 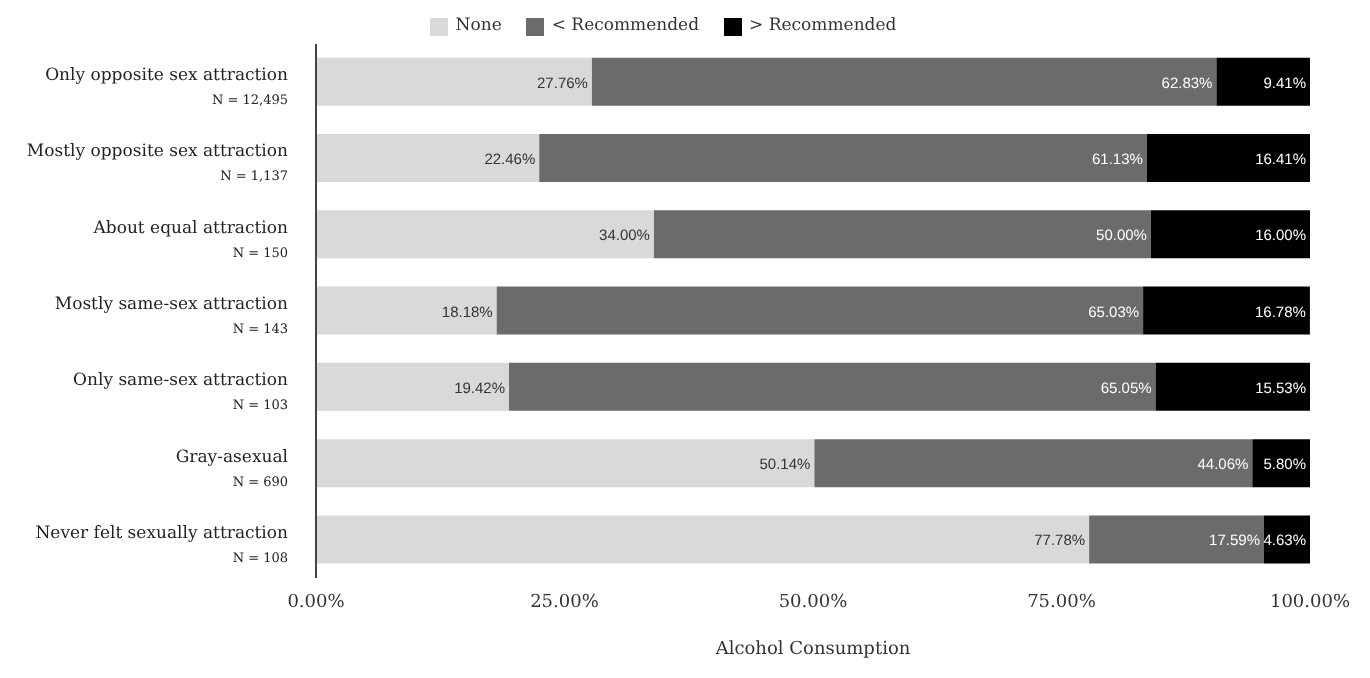 I want to click on legend-label: < Recommended, so click(x=624, y=26).